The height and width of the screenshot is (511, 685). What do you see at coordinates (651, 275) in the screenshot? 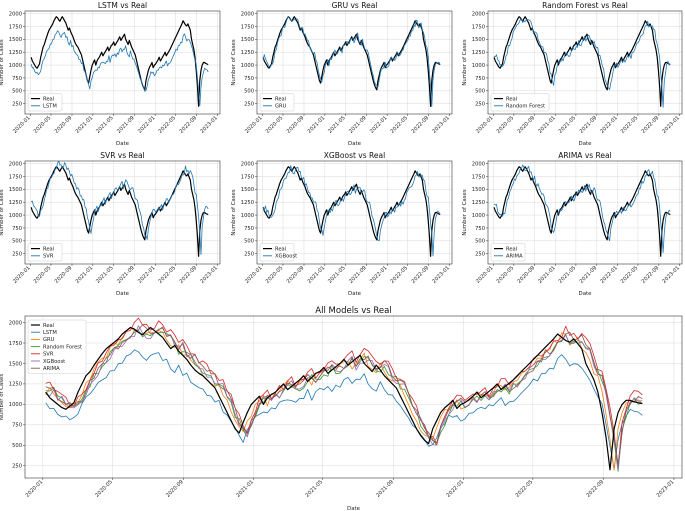
I see `x-tick-label: 2022-09` at bounding box center [651, 275].